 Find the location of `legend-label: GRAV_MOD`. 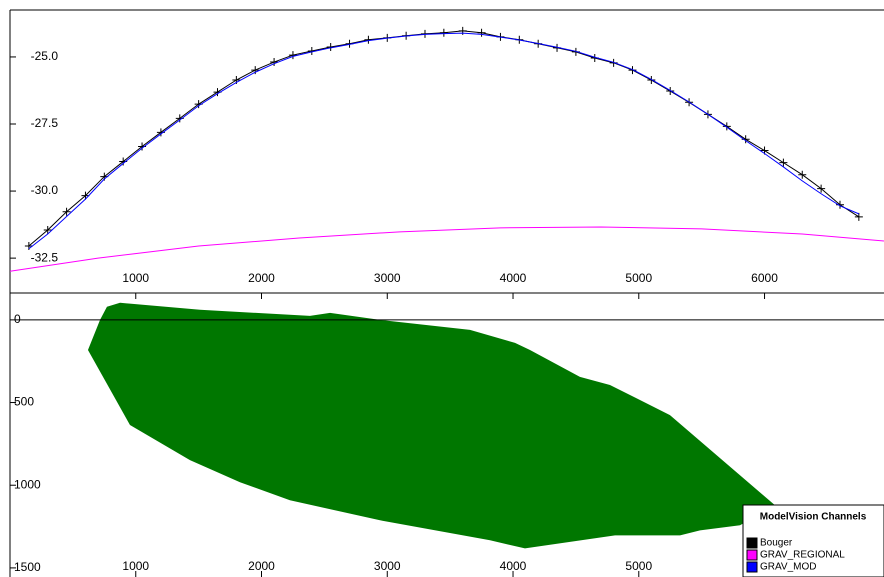

legend-label: GRAV_MOD is located at coordinates (788, 567).